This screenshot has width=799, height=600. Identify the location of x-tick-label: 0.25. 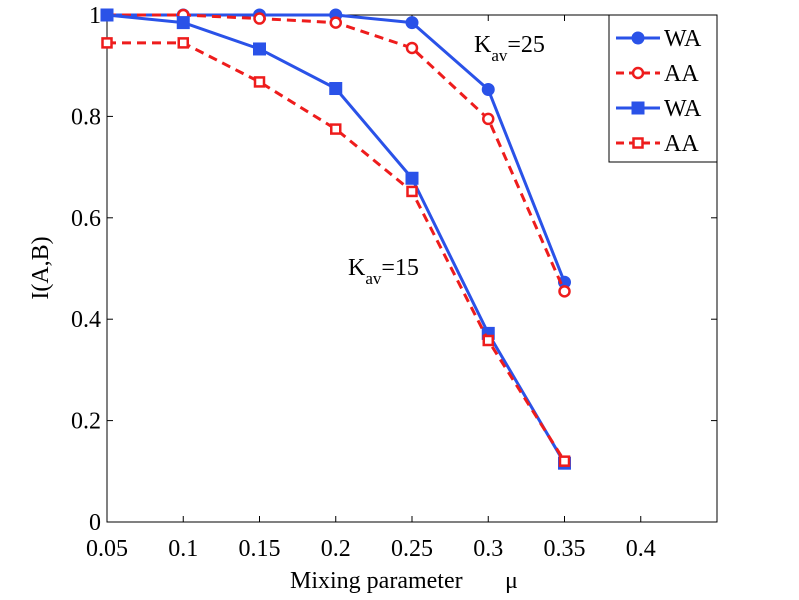
(412, 549).